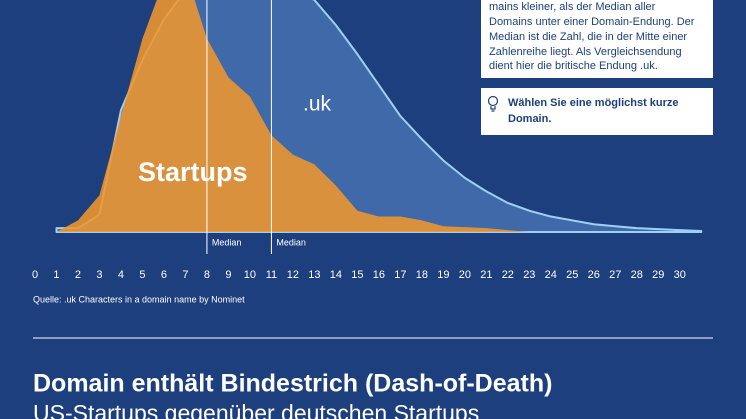 This screenshot has width=746, height=419. What do you see at coordinates (121, 275) in the screenshot?
I see `x-tick-label: 4` at bounding box center [121, 275].